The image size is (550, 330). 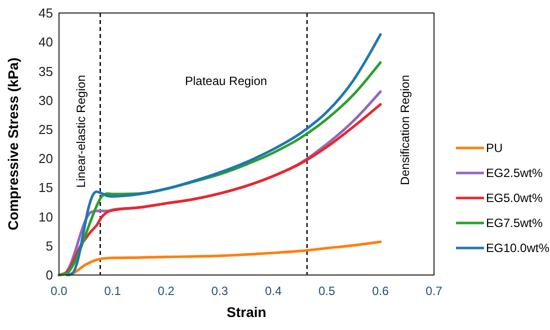 I want to click on x-tick-label: 0.1, so click(x=113, y=291).